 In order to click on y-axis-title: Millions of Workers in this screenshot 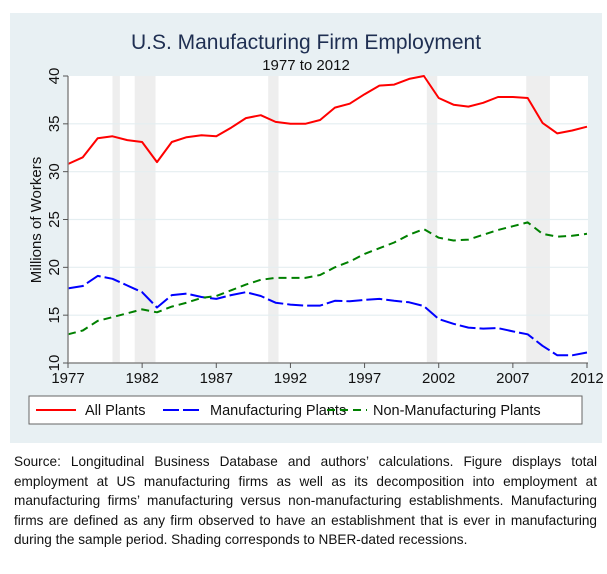, I will do `click(36, 220)`.